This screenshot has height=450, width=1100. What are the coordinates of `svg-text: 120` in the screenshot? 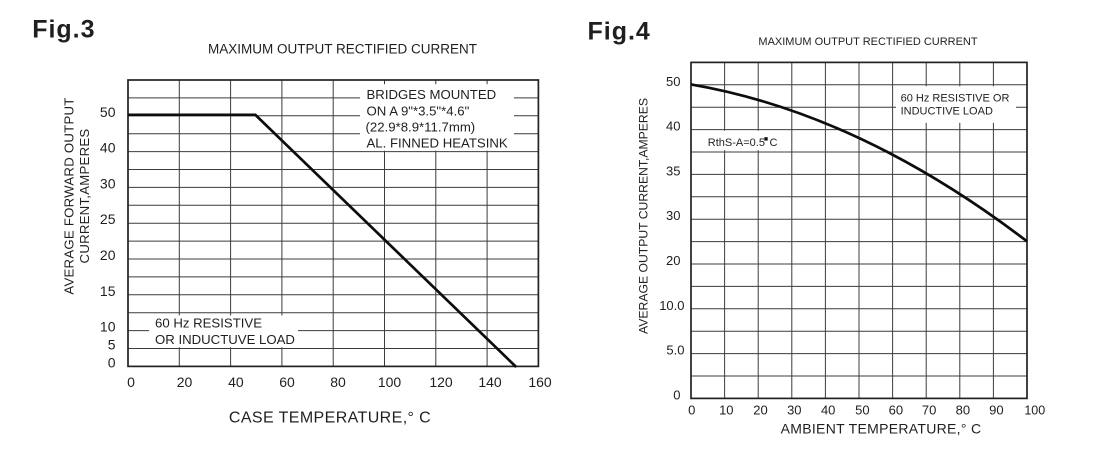 It's located at (441, 382).